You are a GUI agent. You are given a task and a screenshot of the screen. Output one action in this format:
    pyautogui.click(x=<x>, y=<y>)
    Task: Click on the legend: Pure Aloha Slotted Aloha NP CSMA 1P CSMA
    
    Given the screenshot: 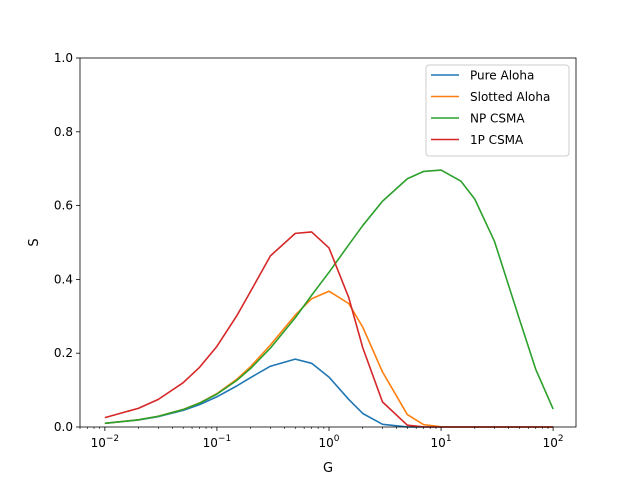 What is the action you would take?
    pyautogui.click(x=497, y=110)
    